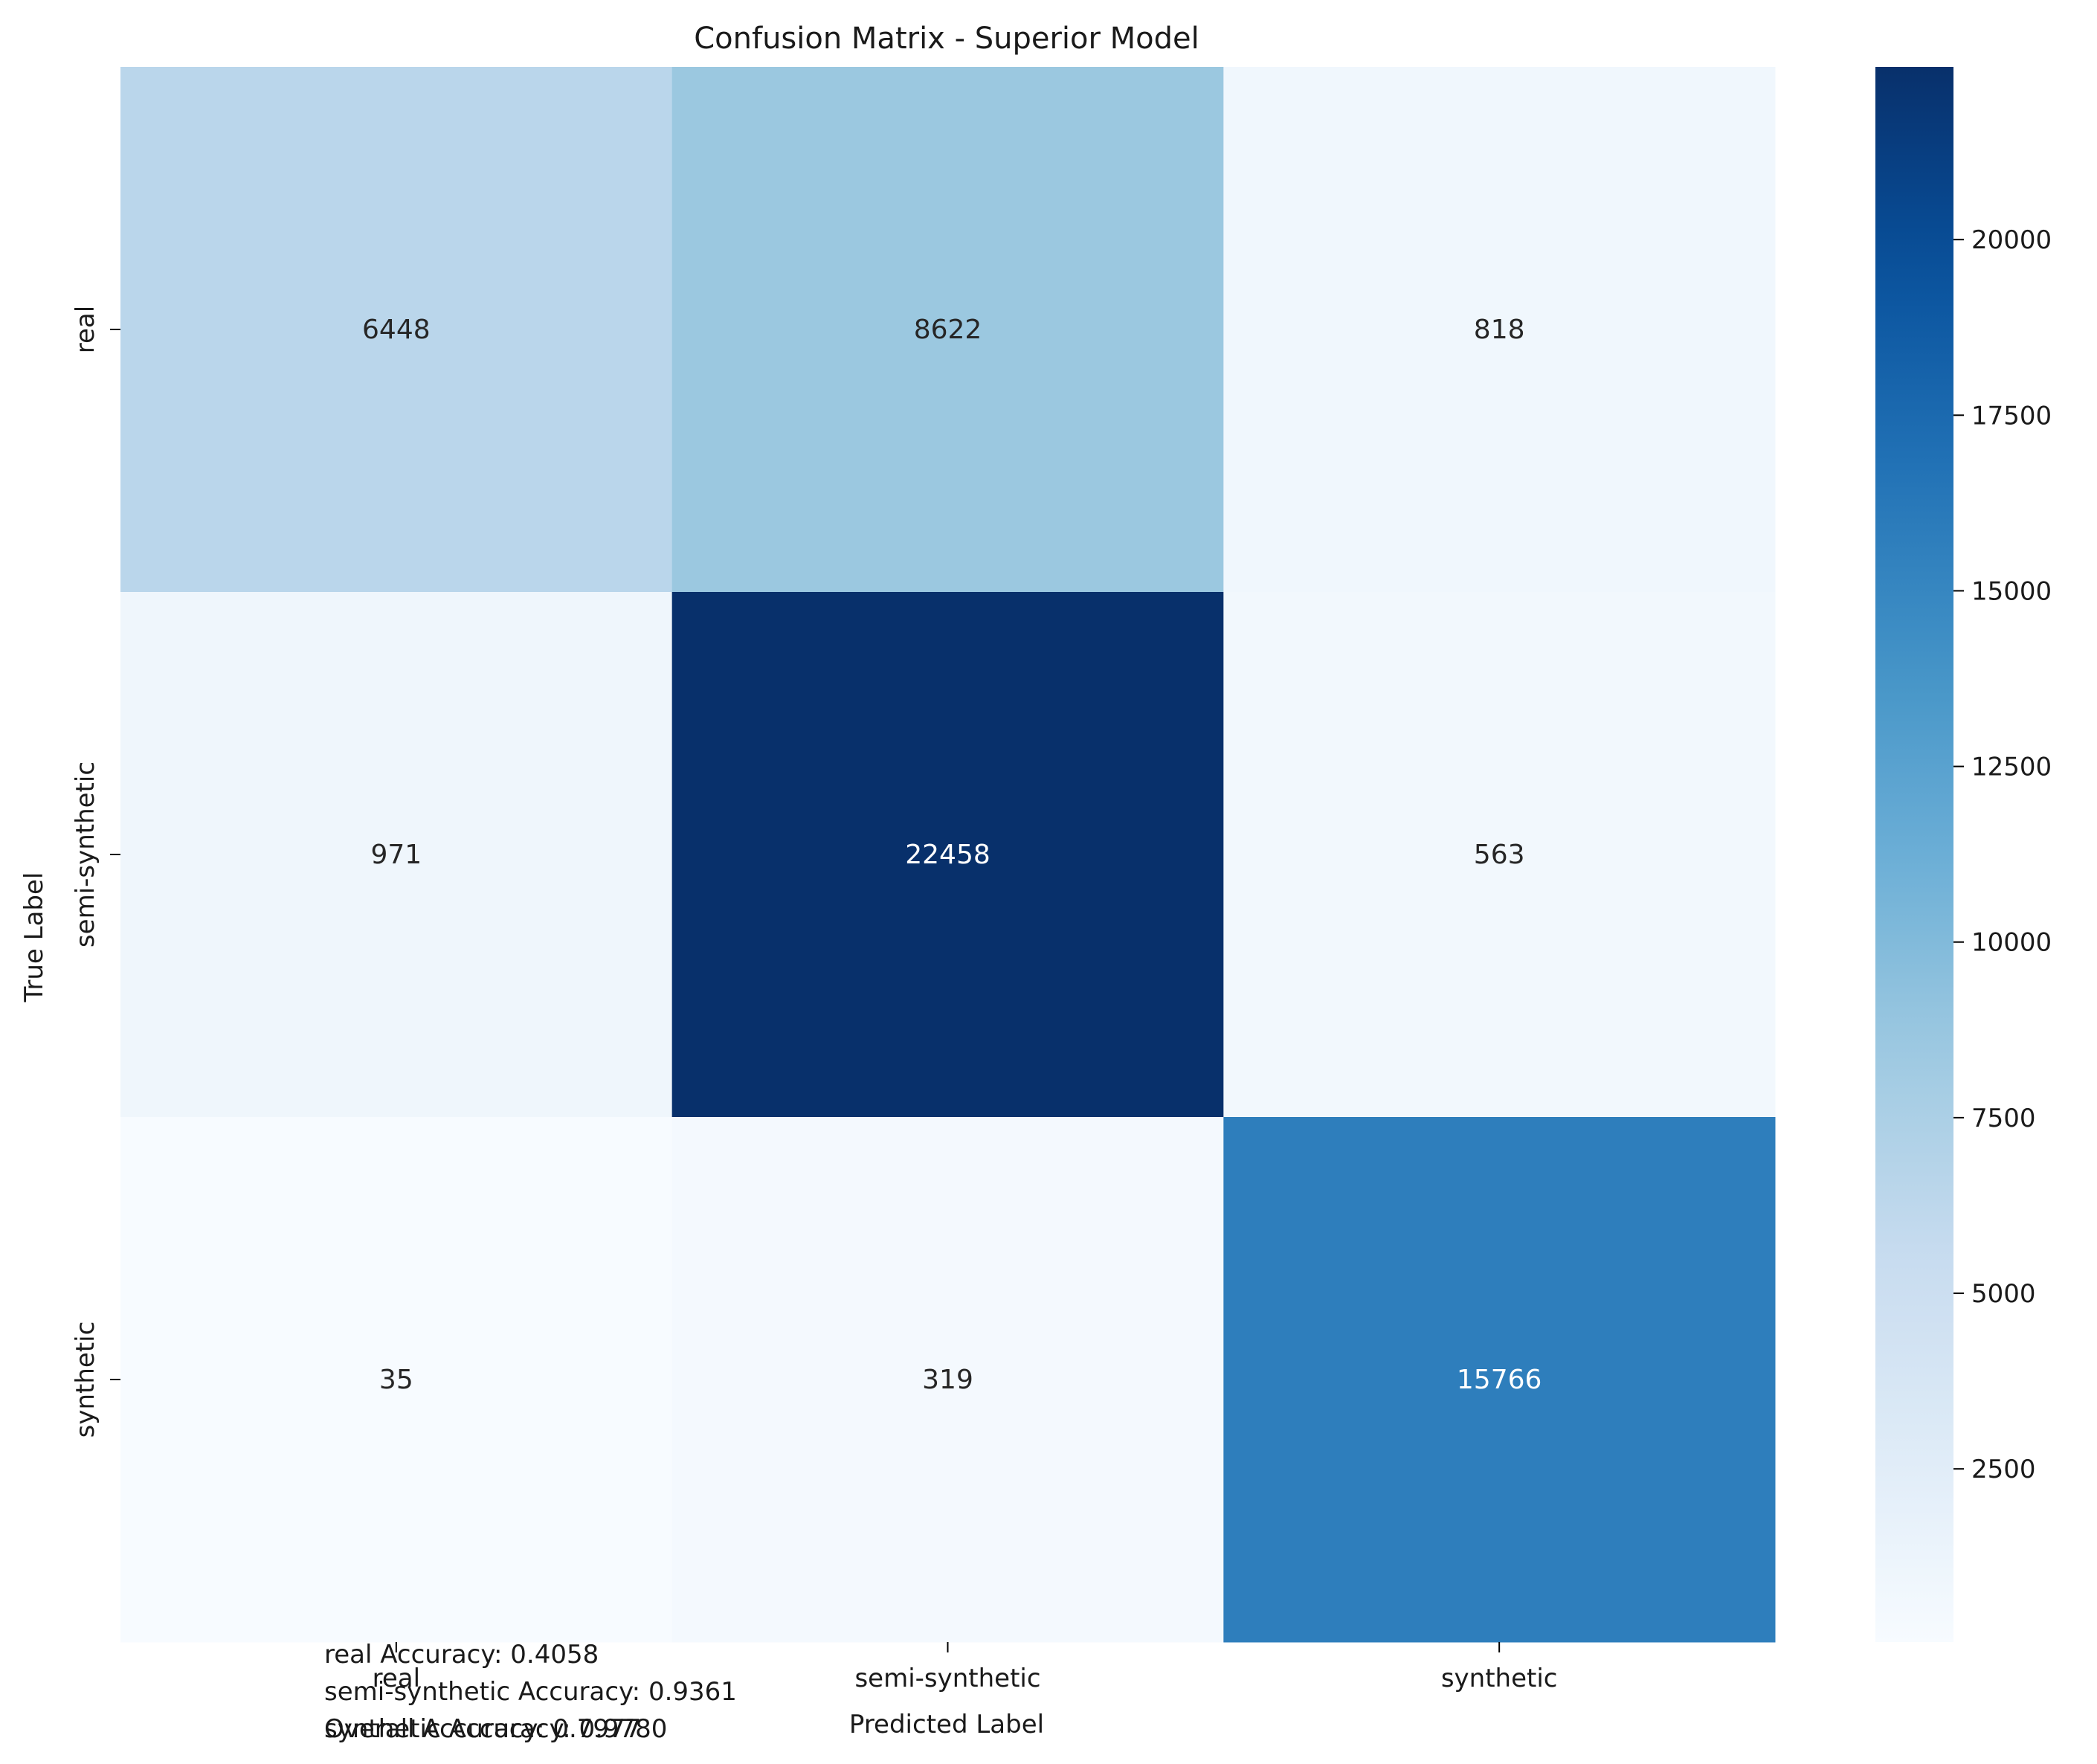 The image size is (2097, 1764). What do you see at coordinates (1499, 1678) in the screenshot?
I see `x-tick-label: synthetic` at bounding box center [1499, 1678].